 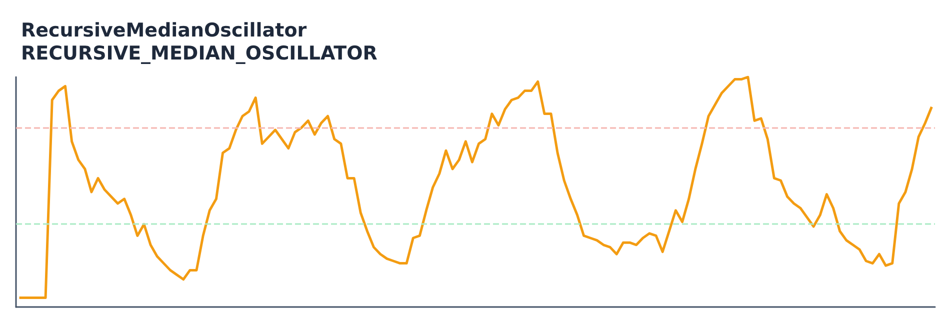 I want to click on chart-title: RecursiveMedianOscillator, so click(x=164, y=31).